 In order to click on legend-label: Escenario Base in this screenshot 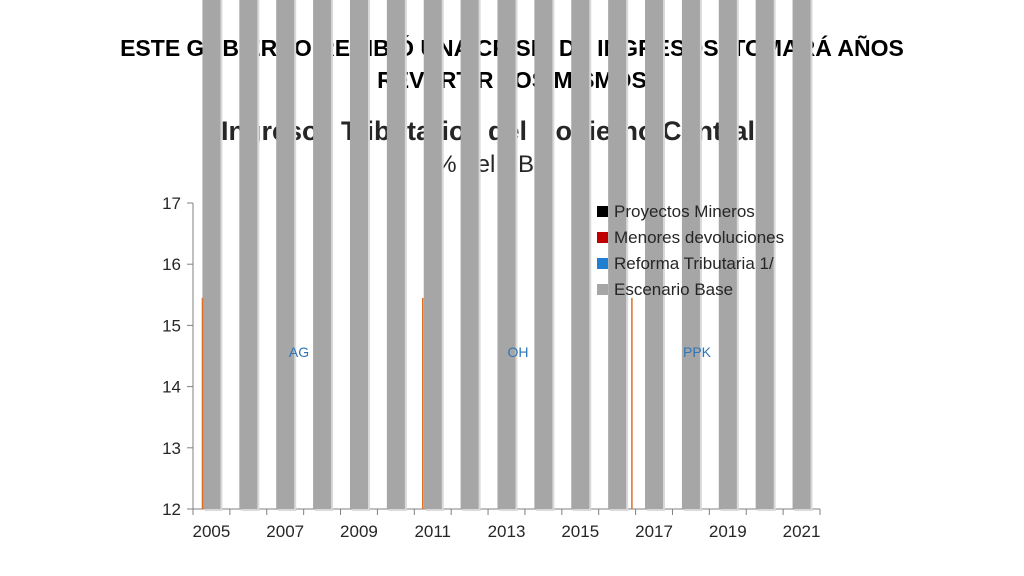, I will do `click(673, 289)`.